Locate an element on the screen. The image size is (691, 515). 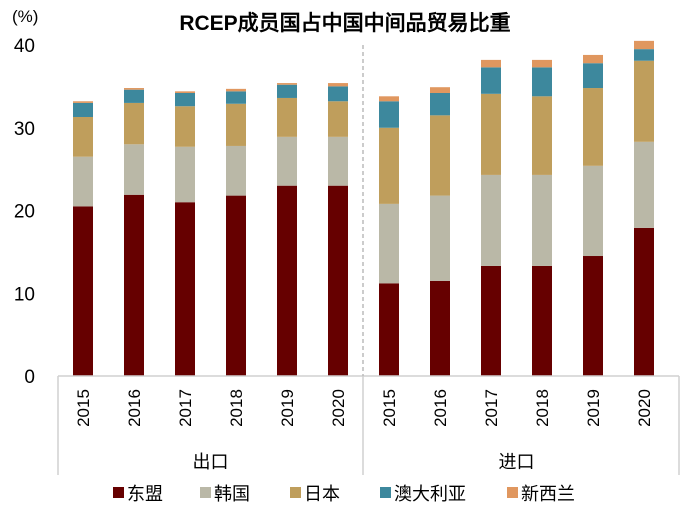
group-labels: 出口 进口 is located at coordinates (364, 462).